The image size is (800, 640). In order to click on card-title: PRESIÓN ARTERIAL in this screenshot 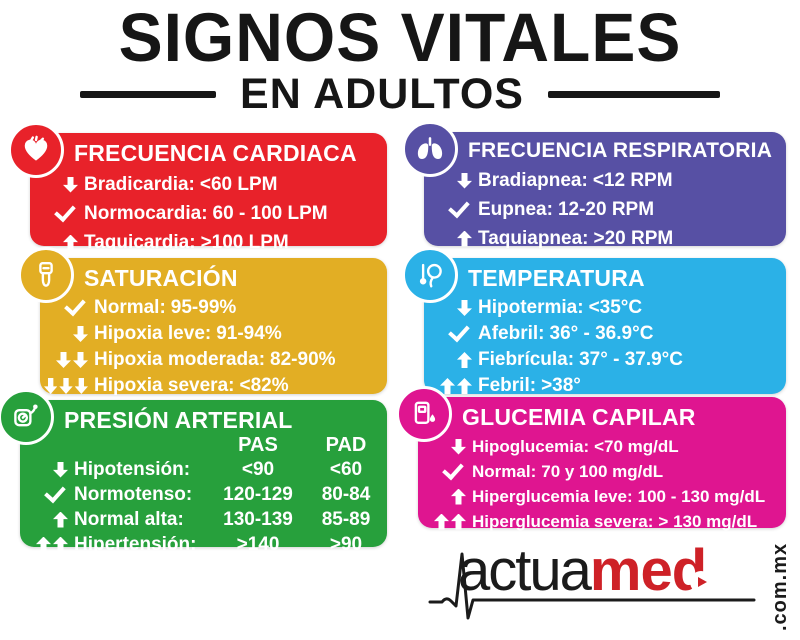, I will do `click(178, 420)`.